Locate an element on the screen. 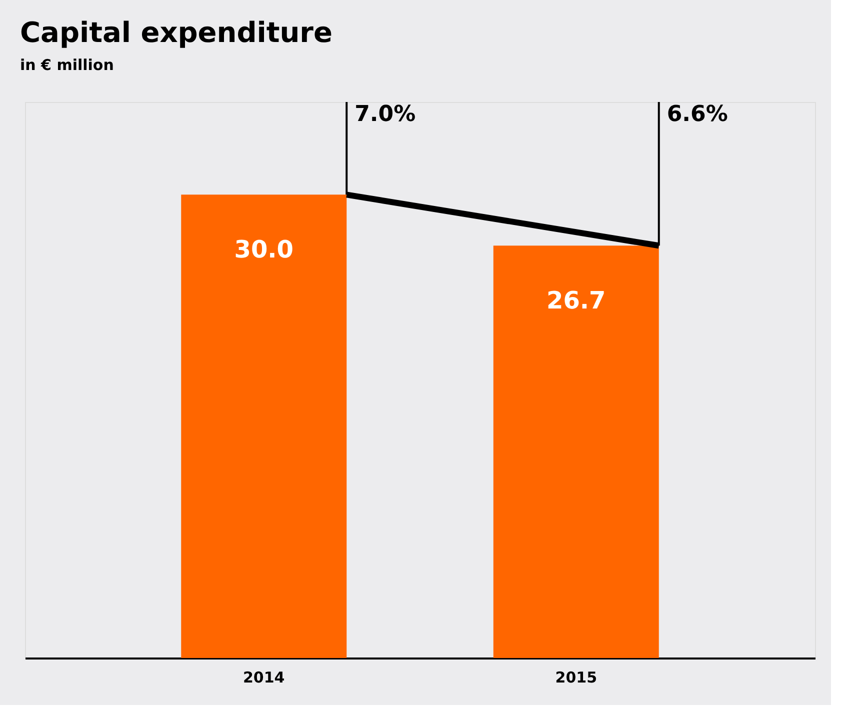  data-label: 26.7 is located at coordinates (576, 300).